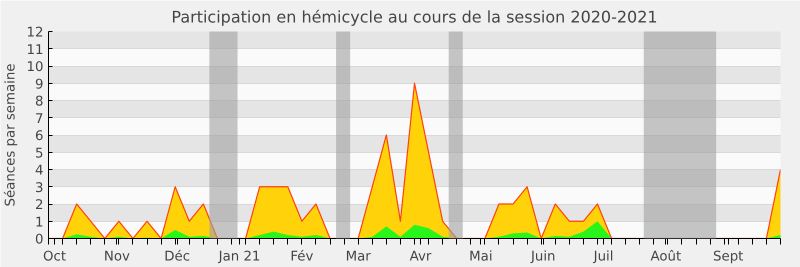 Image resolution: width=800 pixels, height=267 pixels. I want to click on x-tick-label: Oct, so click(54, 257).